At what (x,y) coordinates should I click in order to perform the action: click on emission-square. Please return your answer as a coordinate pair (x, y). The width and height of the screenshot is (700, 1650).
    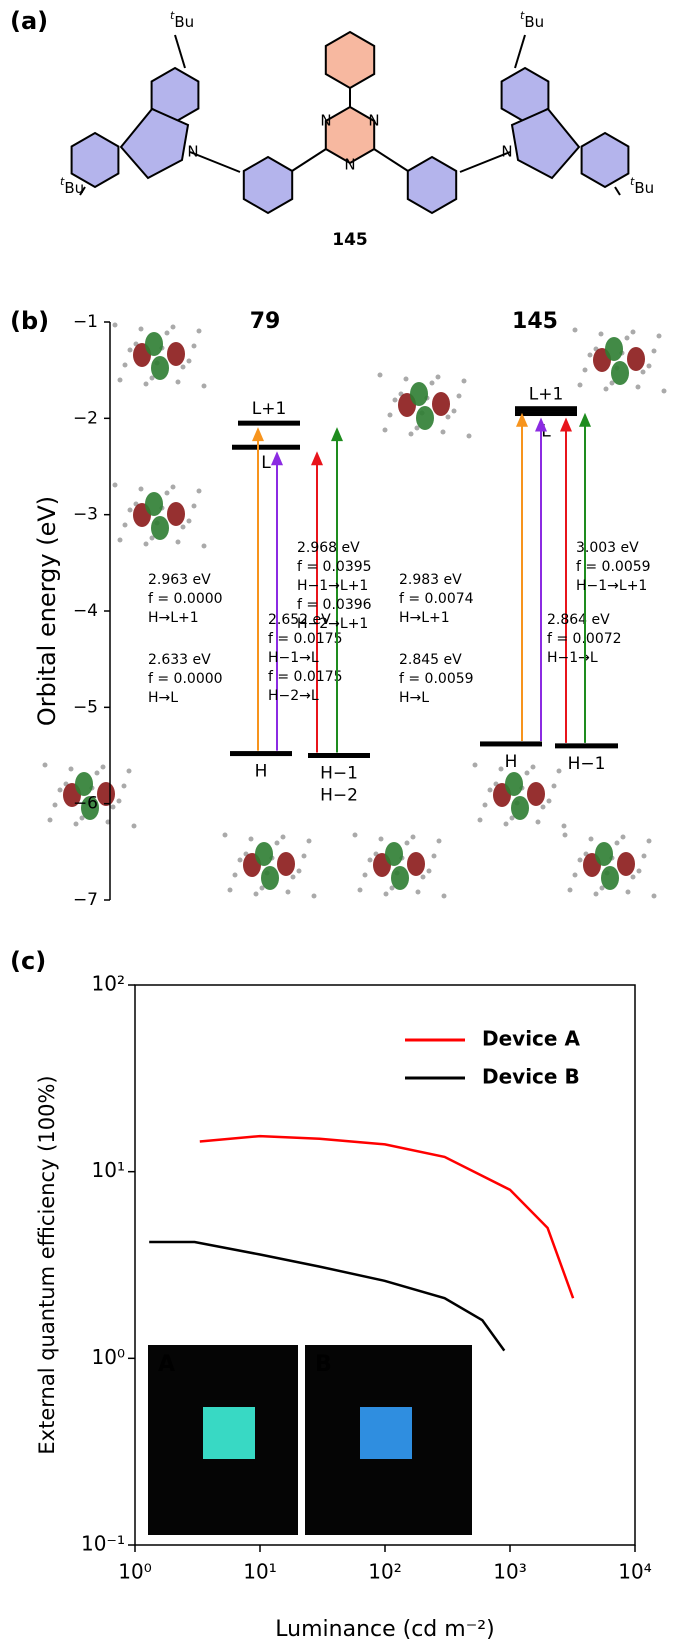
    Looking at the image, I should click on (386, 1433).